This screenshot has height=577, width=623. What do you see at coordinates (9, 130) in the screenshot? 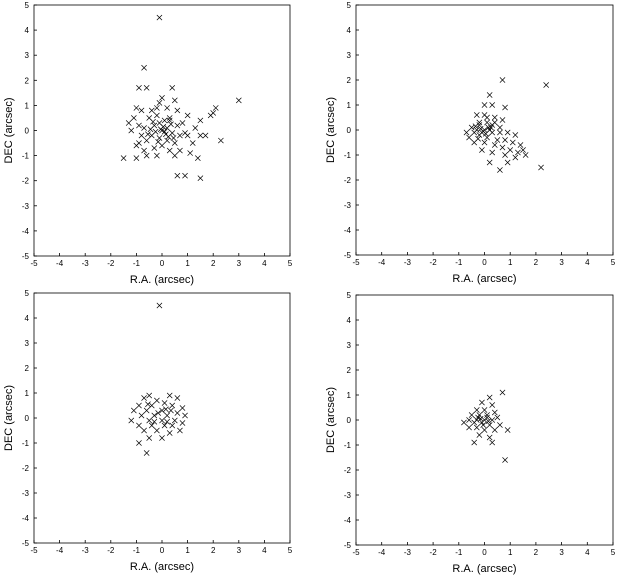
I see `y-axis-label: DEC (arcsec)` at bounding box center [9, 130].